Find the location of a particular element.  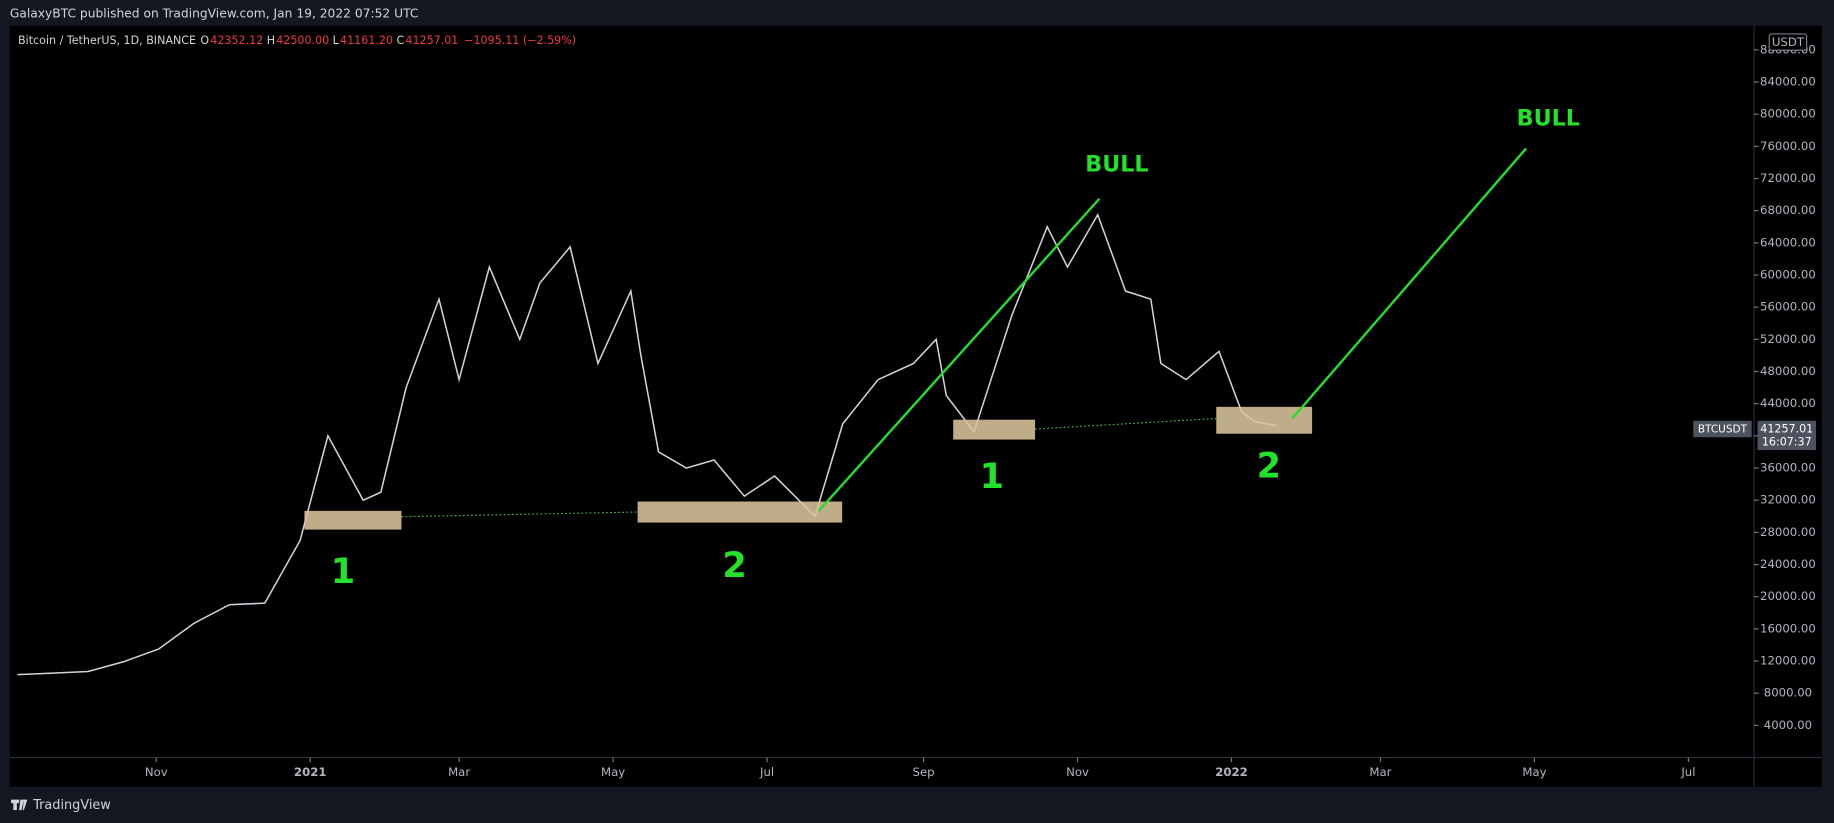

y-tick-label: 4000.00 is located at coordinates (1788, 725).